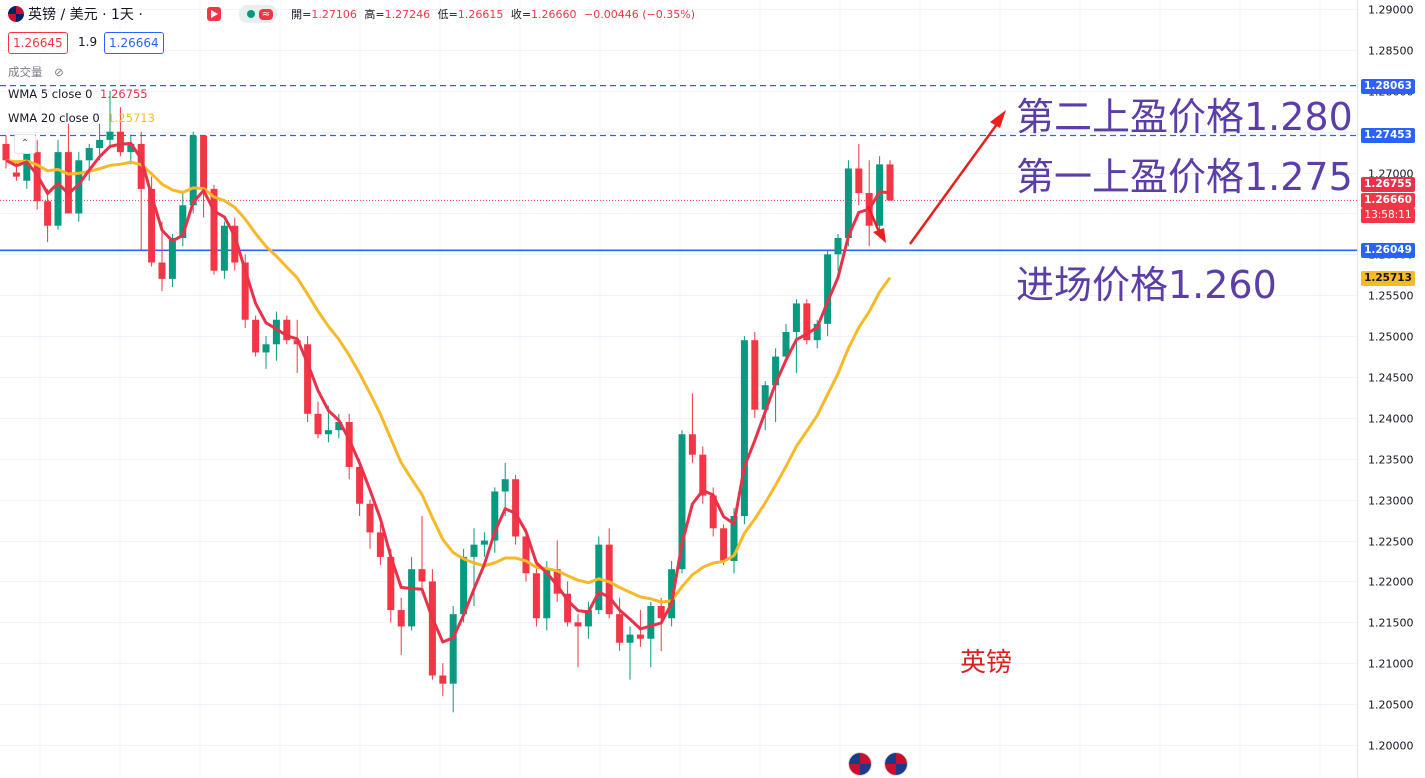 The height and width of the screenshot is (778, 1425). What do you see at coordinates (85, 15) in the screenshot?
I see `symbol-title: 英镑 / 美元 · 1天 ·` at bounding box center [85, 15].